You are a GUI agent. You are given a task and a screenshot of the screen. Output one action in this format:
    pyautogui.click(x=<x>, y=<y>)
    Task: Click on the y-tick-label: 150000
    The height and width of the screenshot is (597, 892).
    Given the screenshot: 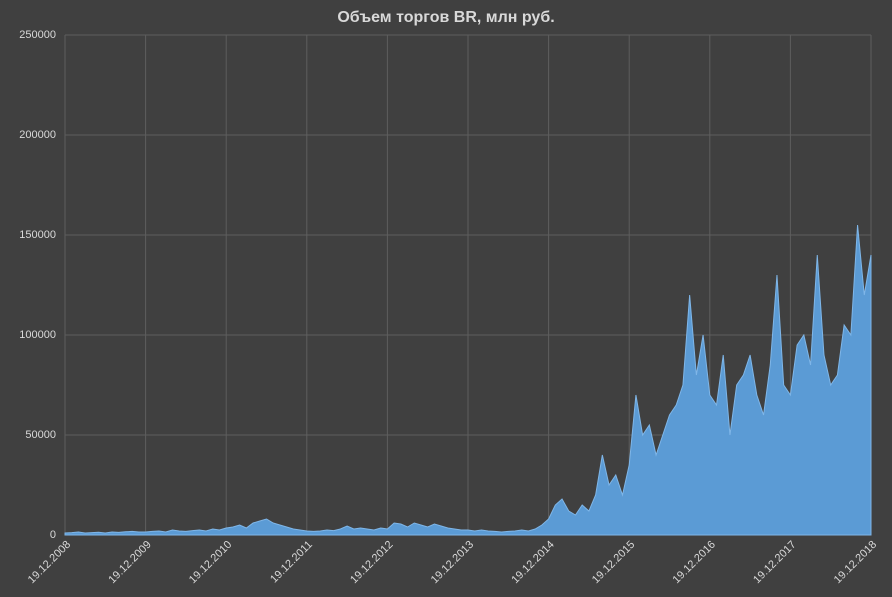 What is the action you would take?
    pyautogui.click(x=37, y=235)
    